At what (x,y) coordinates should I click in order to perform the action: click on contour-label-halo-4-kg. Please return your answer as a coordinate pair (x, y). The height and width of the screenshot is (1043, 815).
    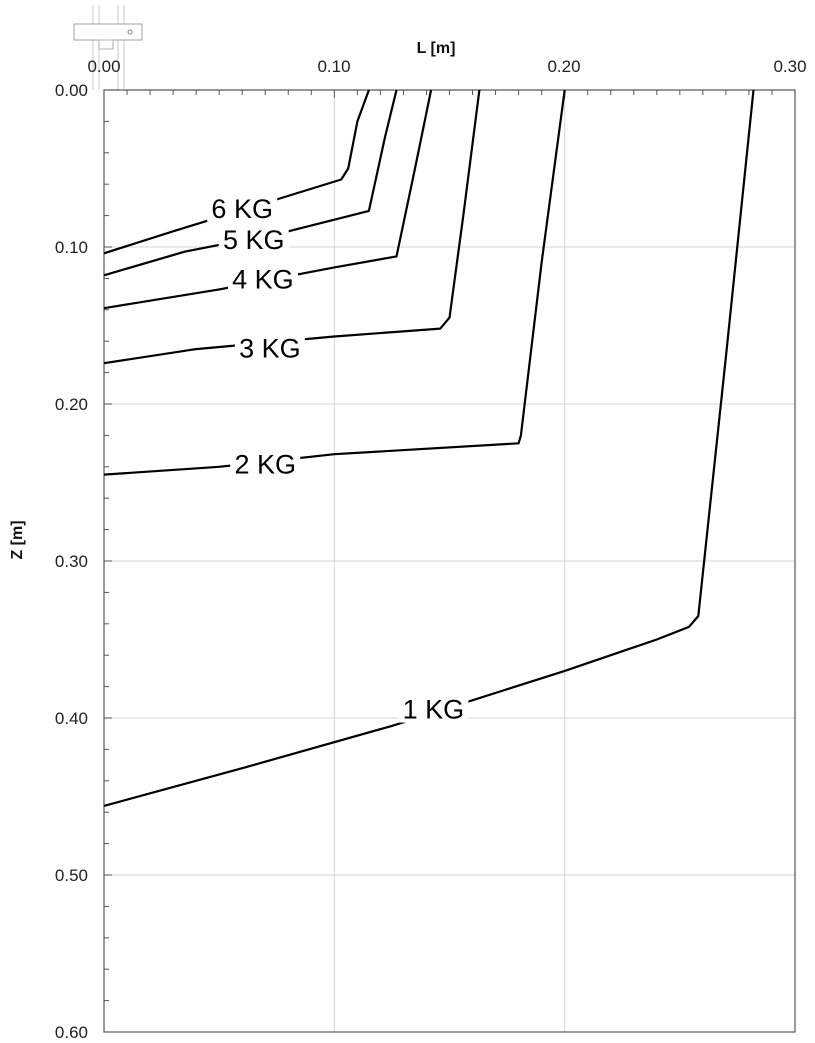
    Looking at the image, I should click on (262, 277).